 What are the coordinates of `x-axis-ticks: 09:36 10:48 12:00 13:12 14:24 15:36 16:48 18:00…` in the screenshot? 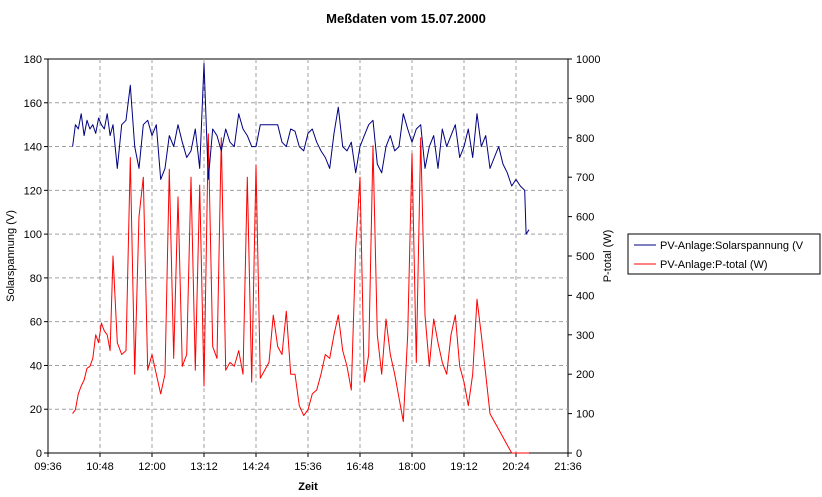 It's located at (308, 463).